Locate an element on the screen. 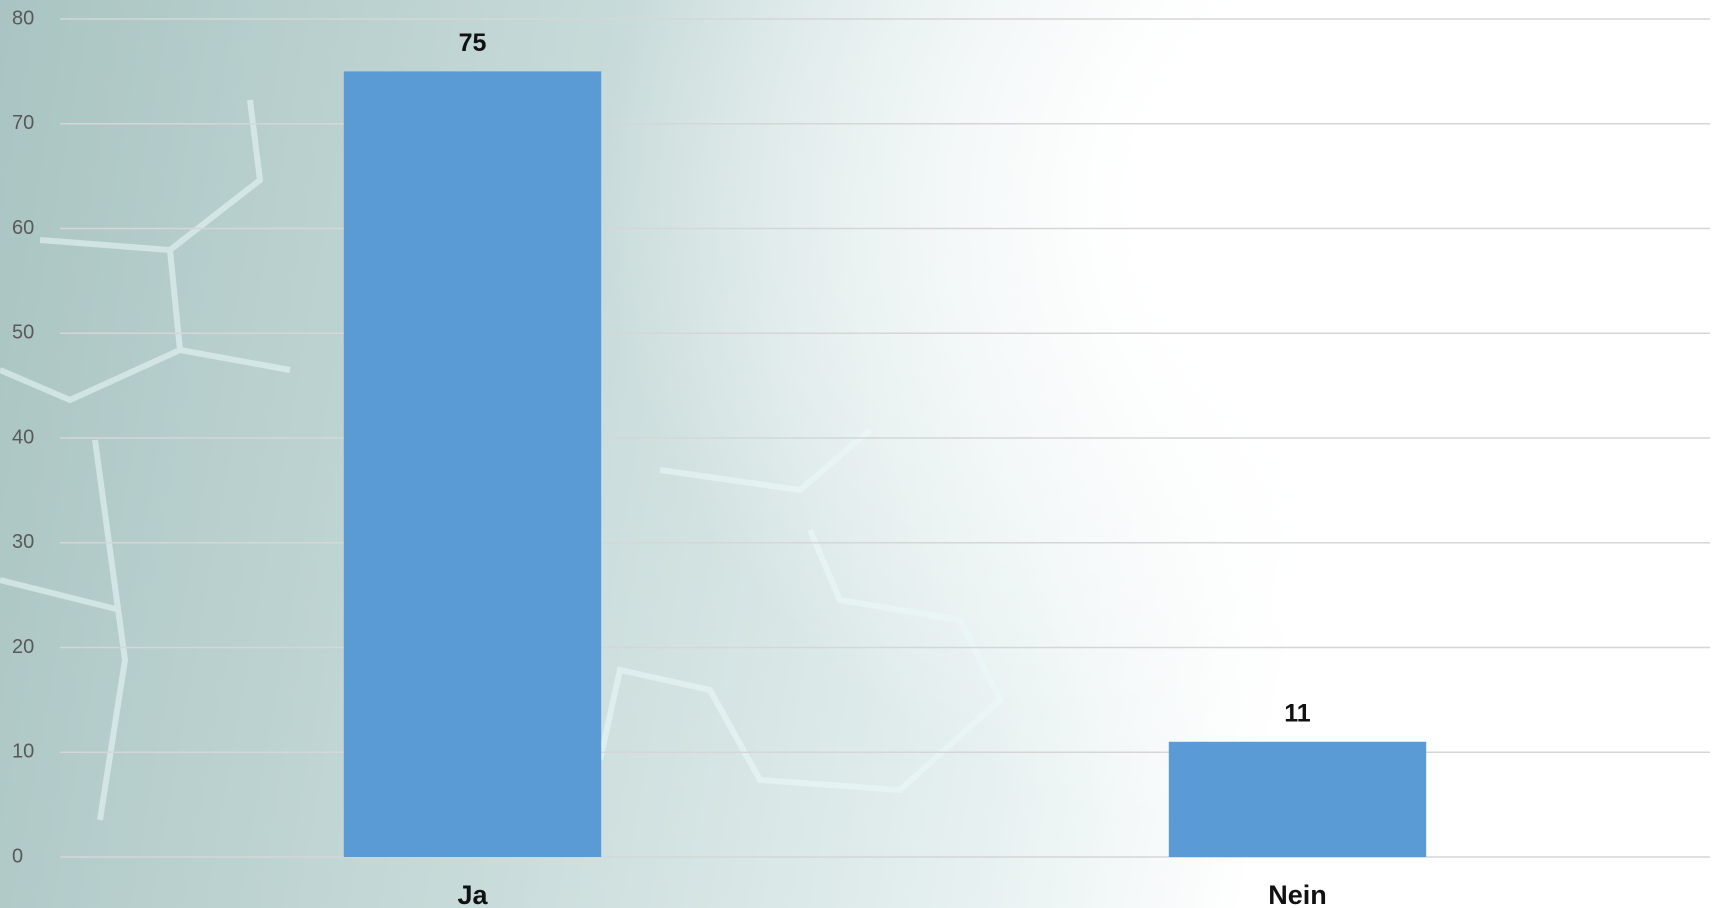  y-tick-label: 0 is located at coordinates (17, 856).